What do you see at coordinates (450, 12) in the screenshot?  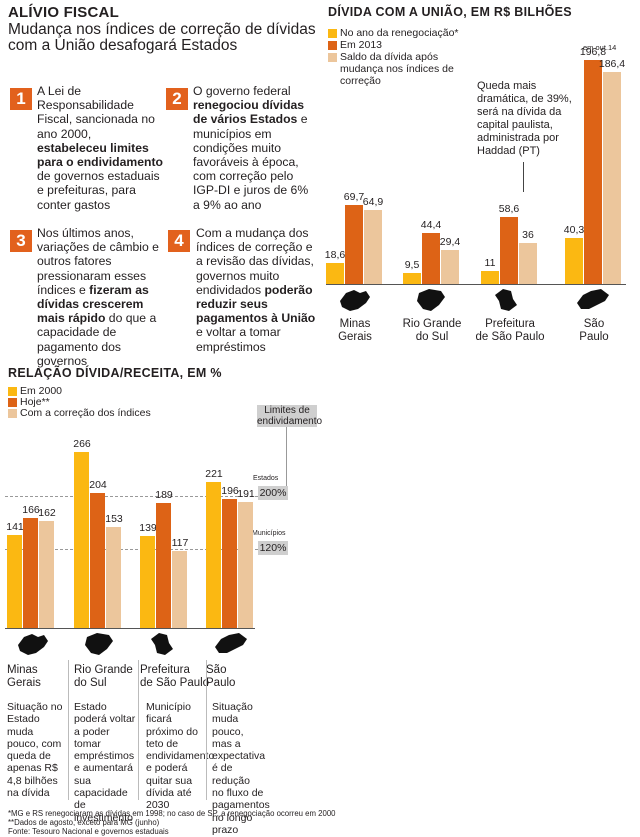 I see `chart1-title: DÍVIDA COM A UNIÃO, EM R$ BILHÕES` at bounding box center [450, 12].